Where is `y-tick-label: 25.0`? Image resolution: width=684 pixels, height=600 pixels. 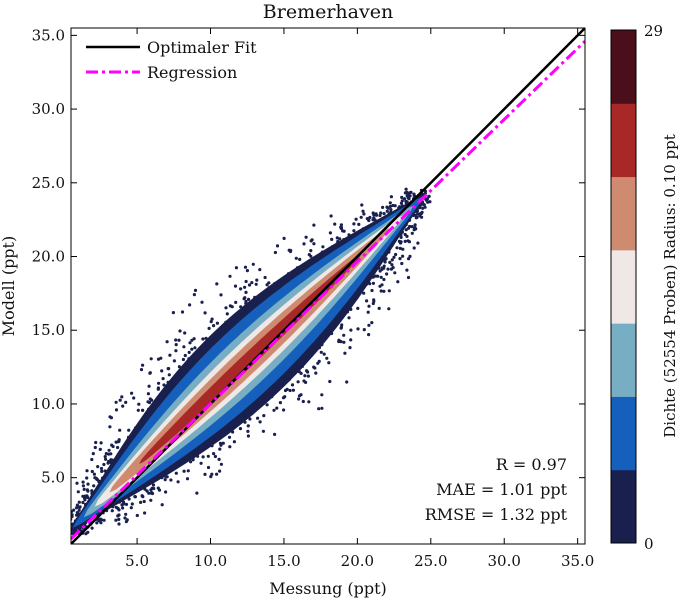 y-tick-label: 25.0 is located at coordinates (48, 183).